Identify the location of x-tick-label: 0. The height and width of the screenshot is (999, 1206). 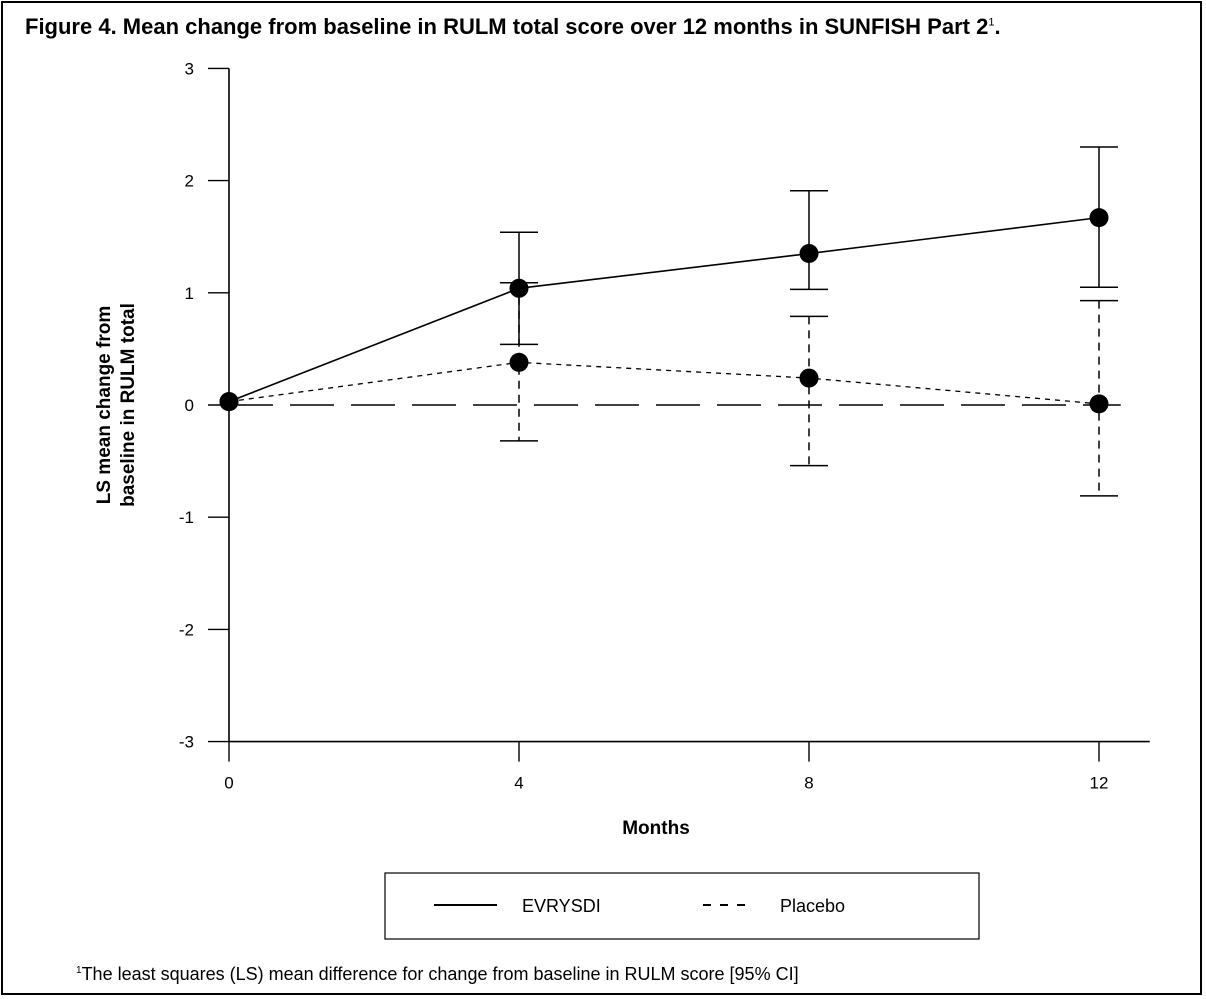
(228, 783).